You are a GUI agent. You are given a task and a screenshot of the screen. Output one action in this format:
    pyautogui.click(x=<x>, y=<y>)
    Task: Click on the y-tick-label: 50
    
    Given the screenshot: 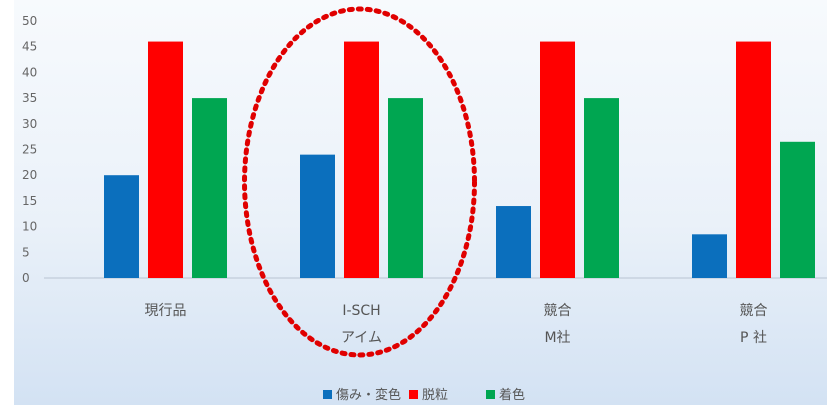 What is the action you would take?
    pyautogui.click(x=29, y=21)
    